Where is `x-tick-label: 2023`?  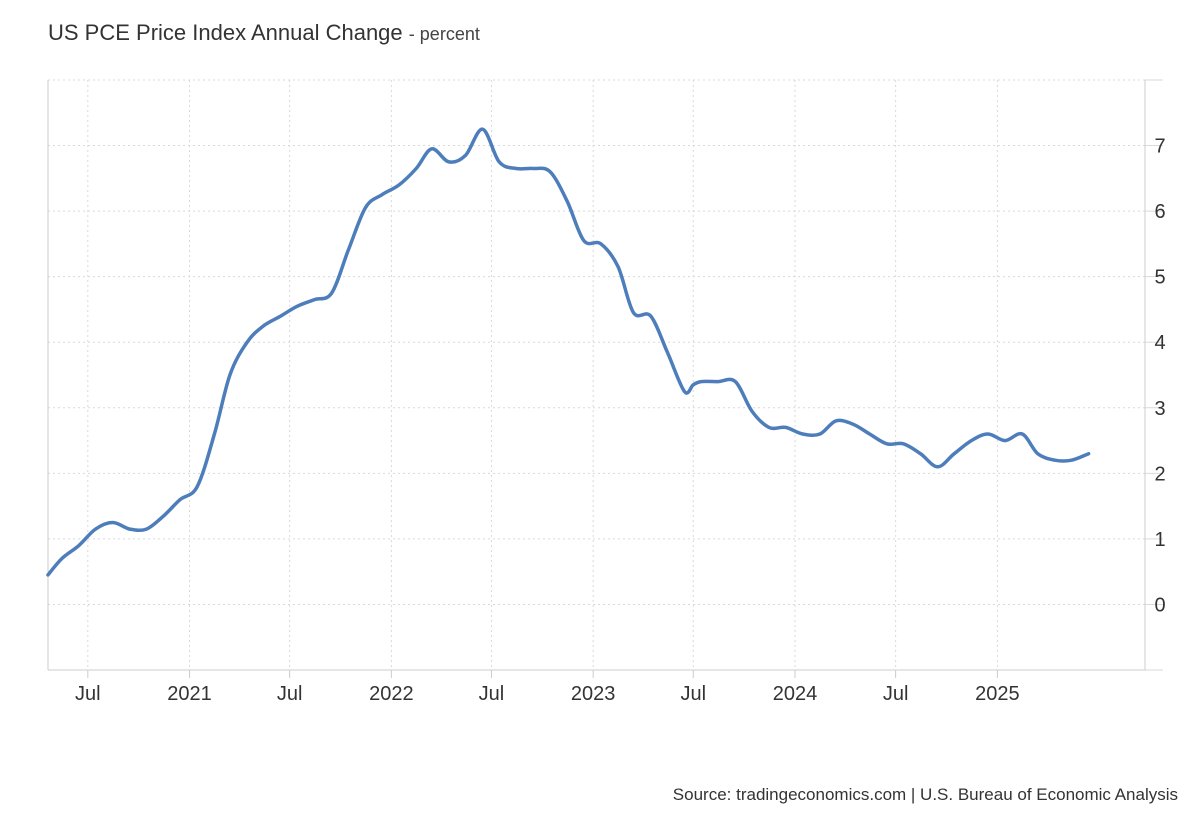
x-tick-label: 2023 is located at coordinates (593, 694).